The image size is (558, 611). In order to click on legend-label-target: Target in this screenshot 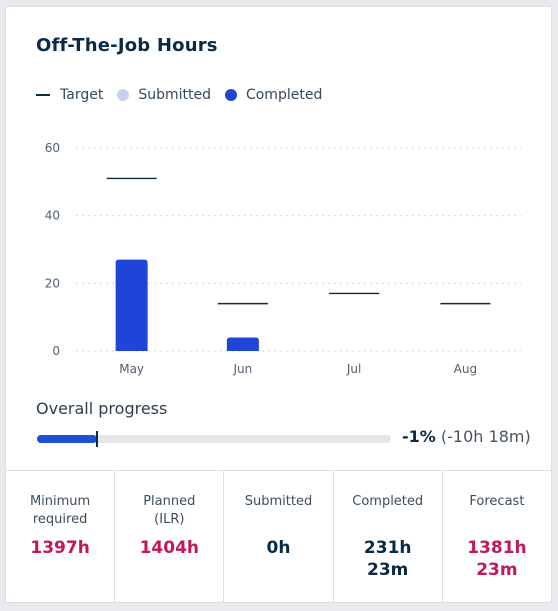, I will do `click(82, 95)`.